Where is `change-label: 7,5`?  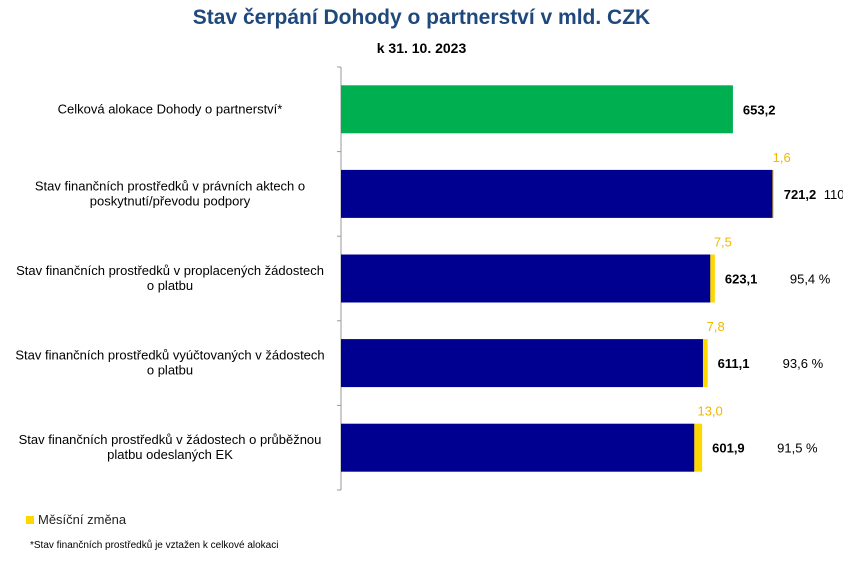
change-label: 7,5 is located at coordinates (723, 242).